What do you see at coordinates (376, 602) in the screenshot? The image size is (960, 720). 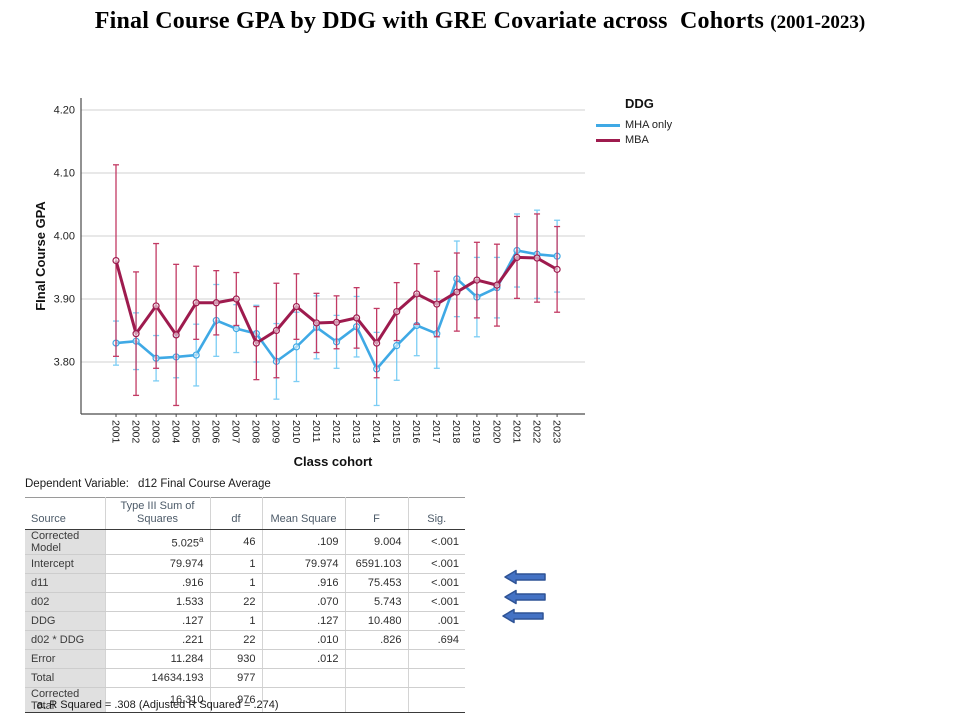 I see `anova-cell-f: 5.743` at bounding box center [376, 602].